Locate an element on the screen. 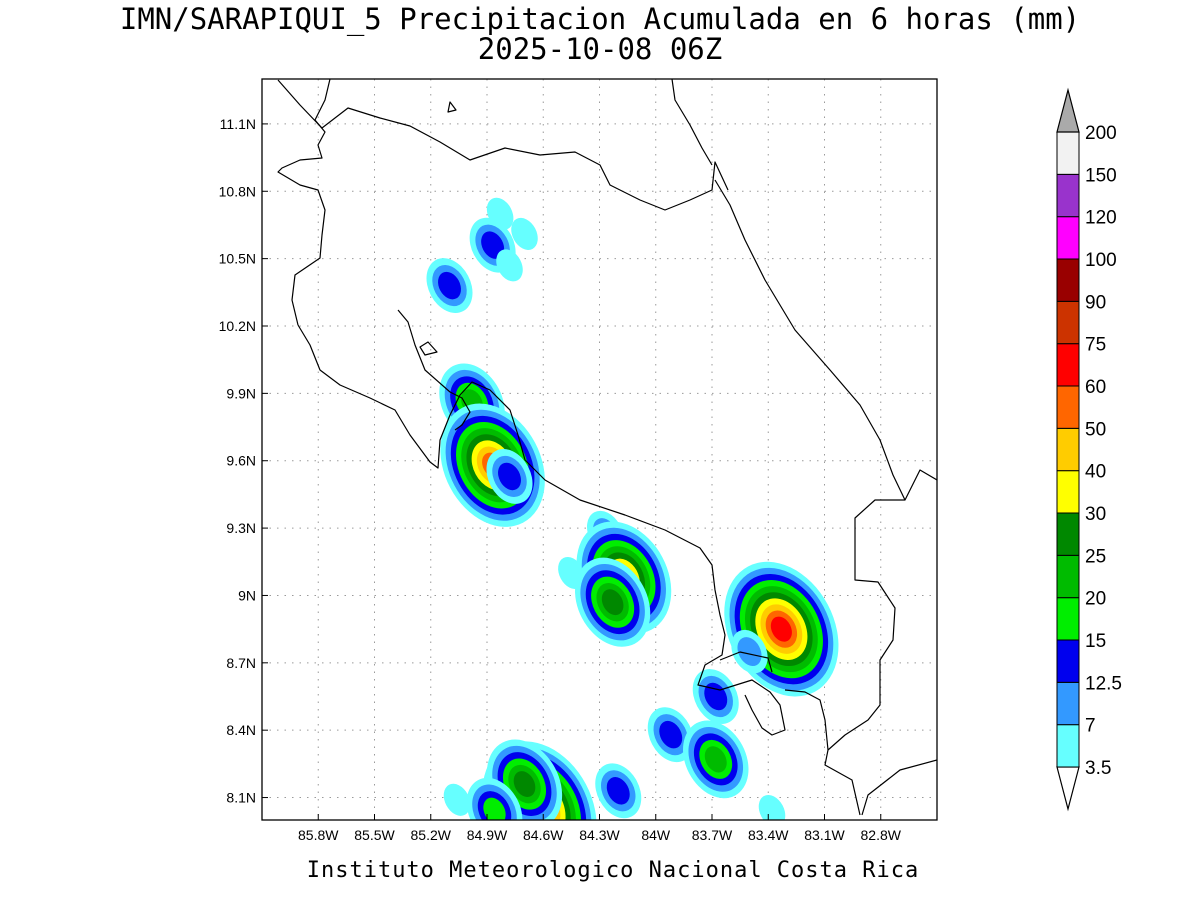 The width and height of the screenshot is (1200, 900). lat-tick-label: 10.8N is located at coordinates (237, 191).